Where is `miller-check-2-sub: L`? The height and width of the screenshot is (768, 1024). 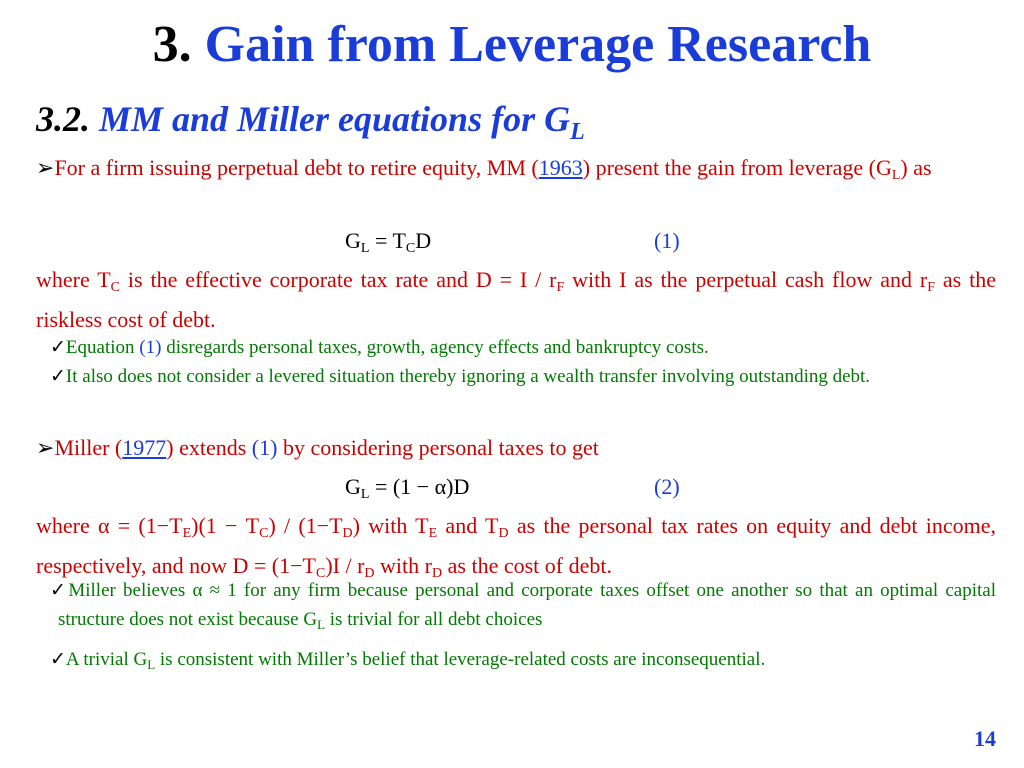
miller-check-2-sub: L is located at coordinates (151, 664).